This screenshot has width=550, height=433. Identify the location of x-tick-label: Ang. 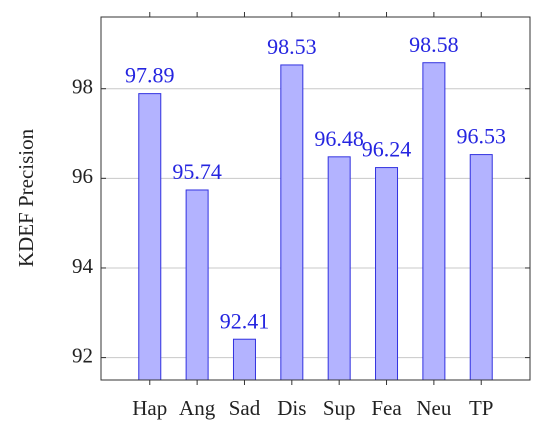
(197, 408).